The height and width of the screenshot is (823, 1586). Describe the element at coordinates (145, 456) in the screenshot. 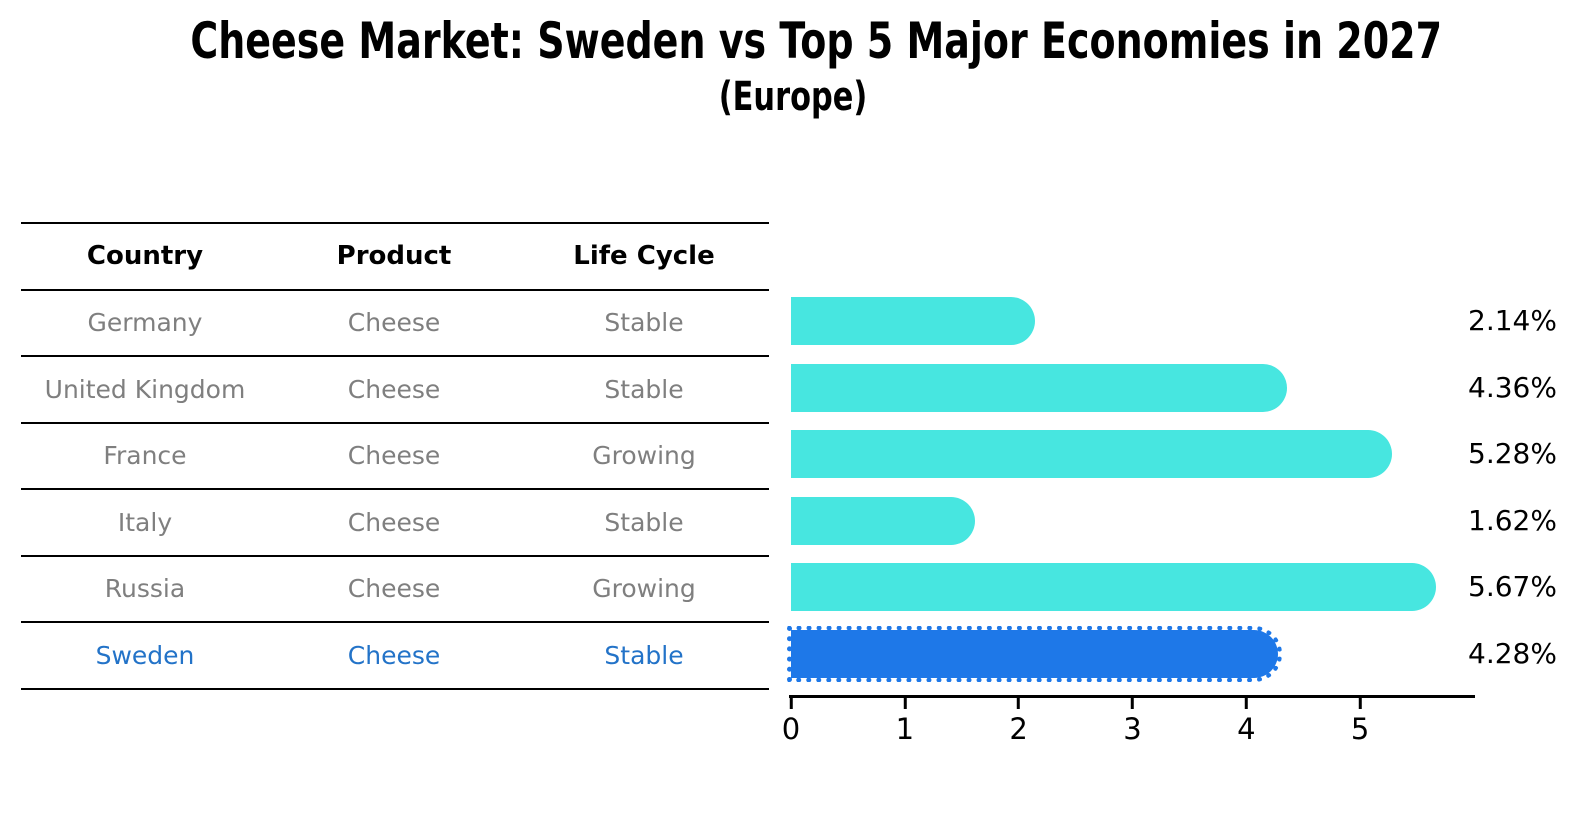

I see `country-cell: France` at that location.